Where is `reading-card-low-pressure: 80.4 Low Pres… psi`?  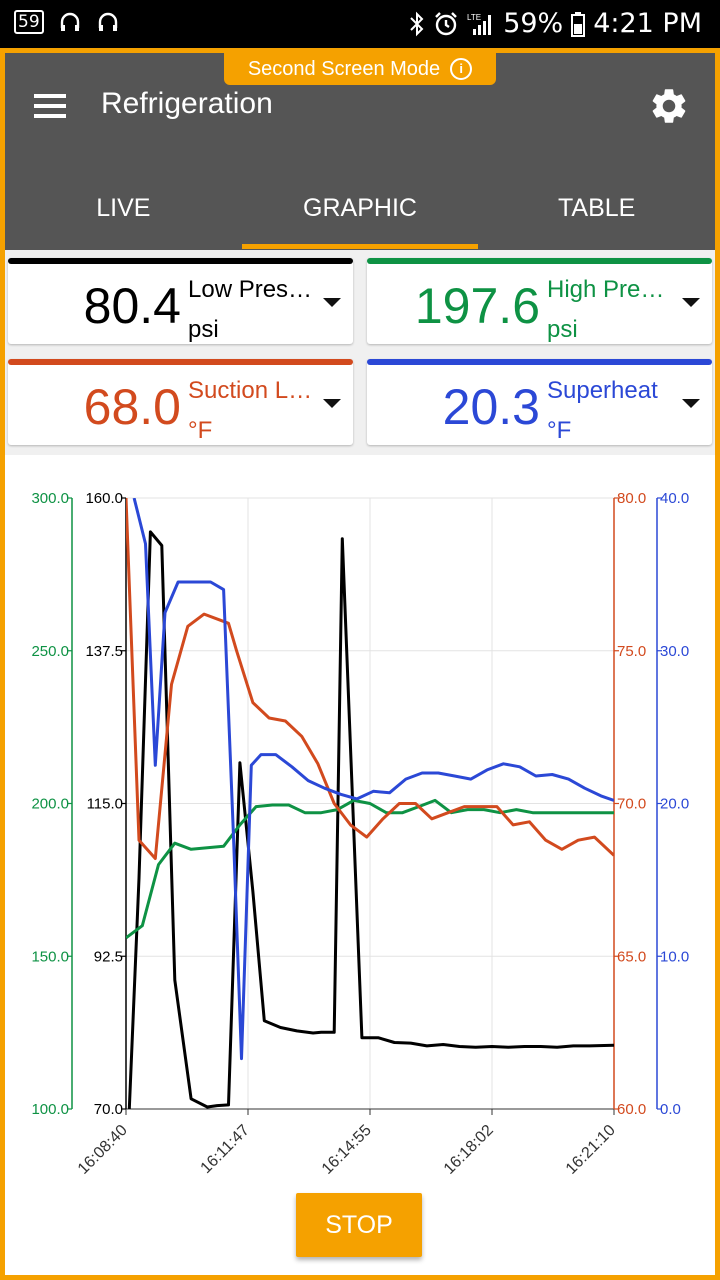
reading-card-low-pressure: 80.4 Low Pres… psi is located at coordinates (180, 301).